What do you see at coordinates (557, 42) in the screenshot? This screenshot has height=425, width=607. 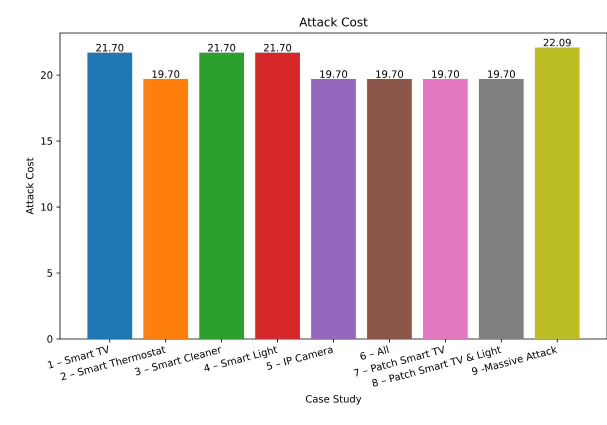 I see `data-label: 22.09` at bounding box center [557, 42].